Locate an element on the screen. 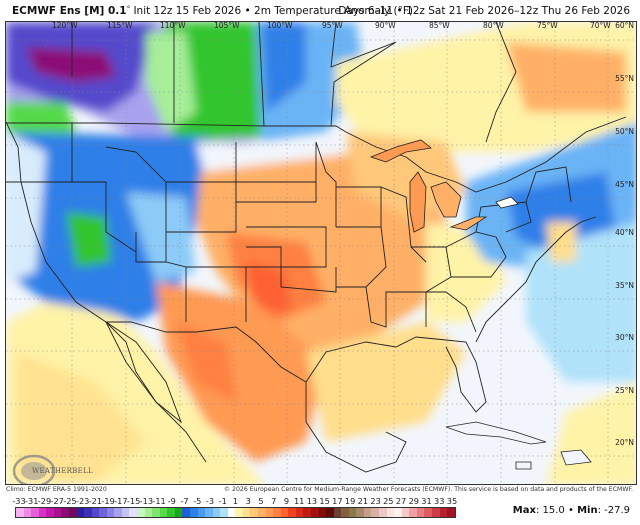 This screenshot has width=640, height=525. colorbar-tick-label: -11 is located at coordinates (159, 501).